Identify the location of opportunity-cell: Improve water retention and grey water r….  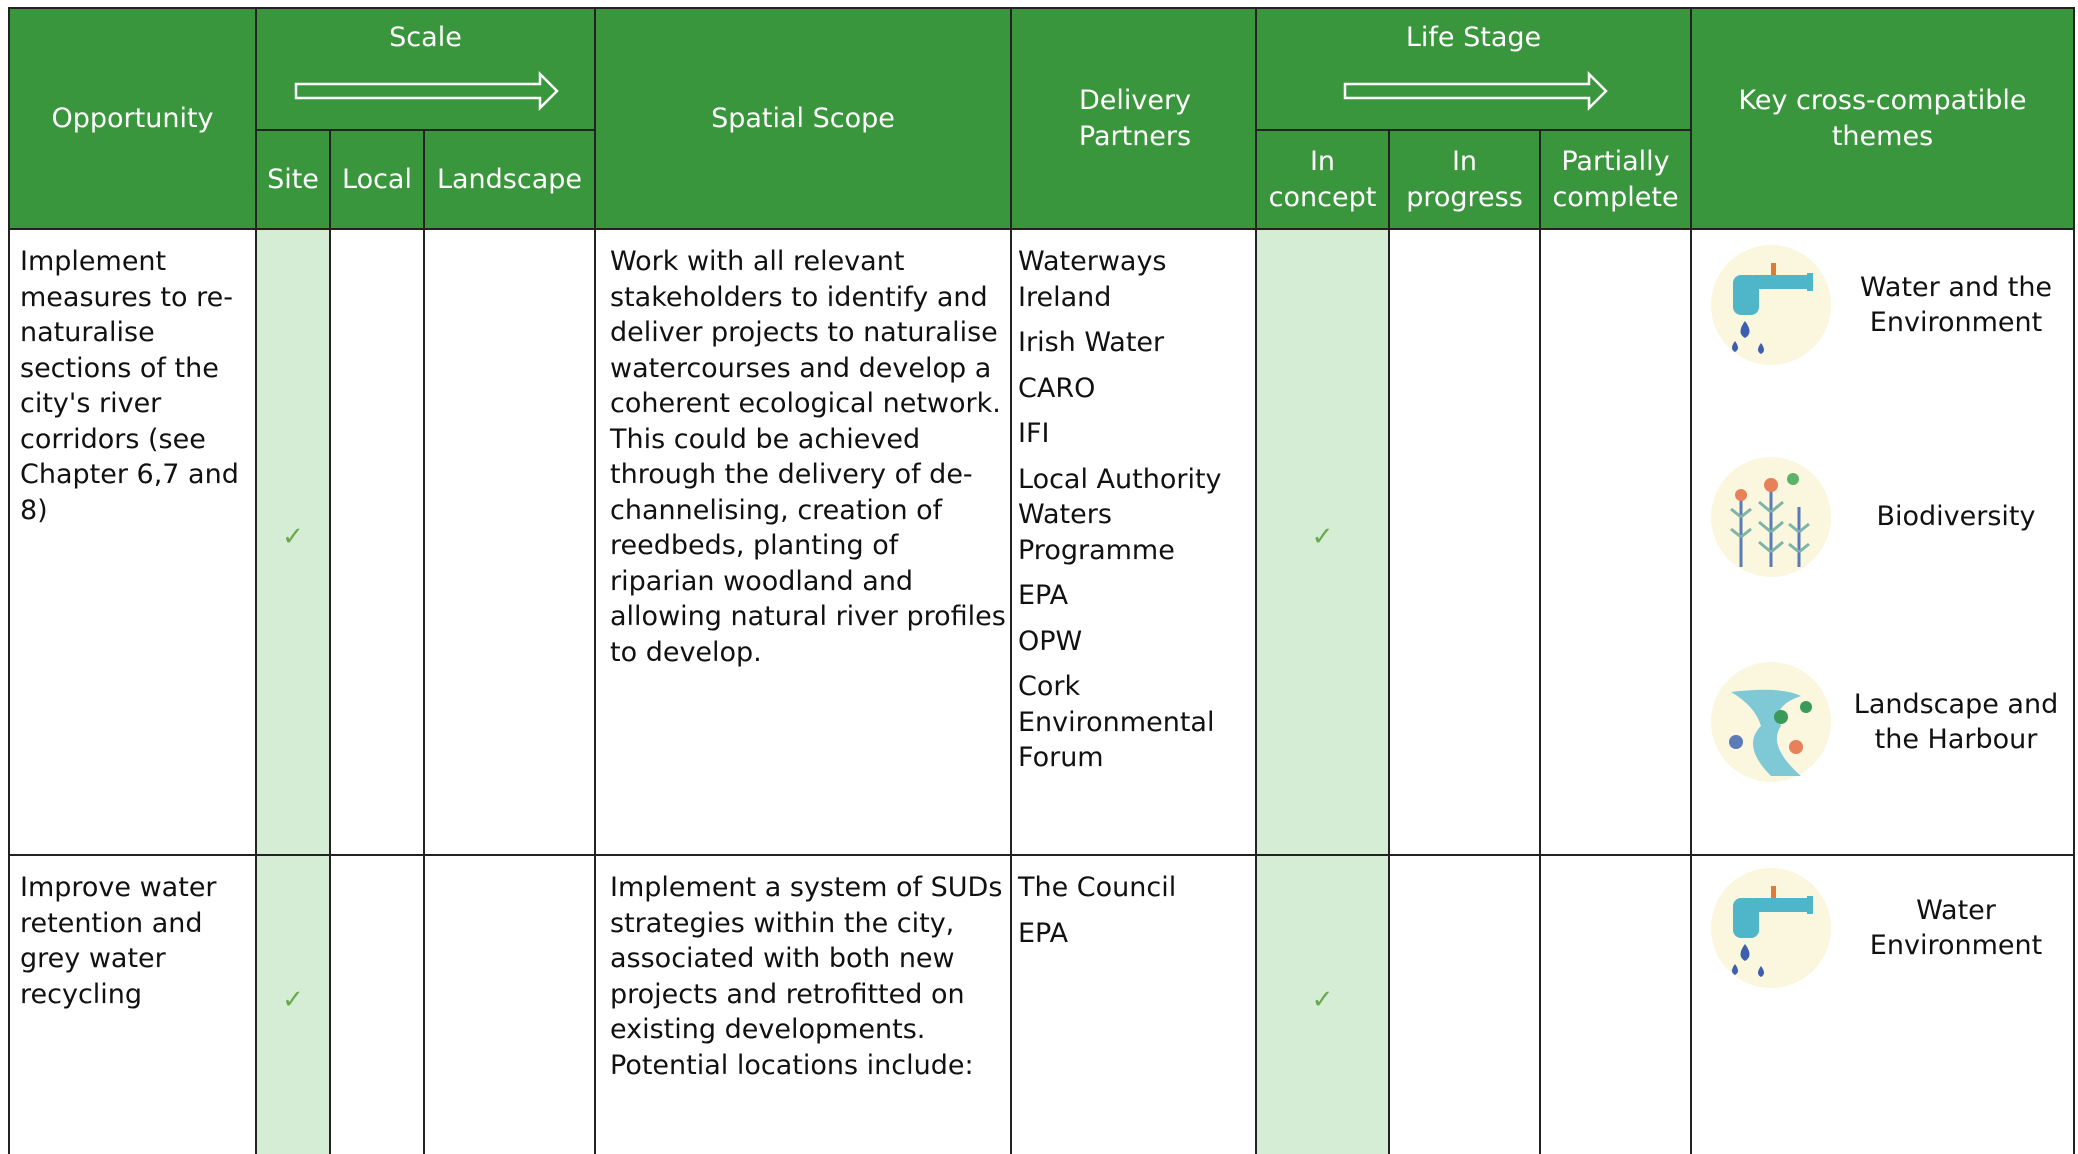
(118, 941).